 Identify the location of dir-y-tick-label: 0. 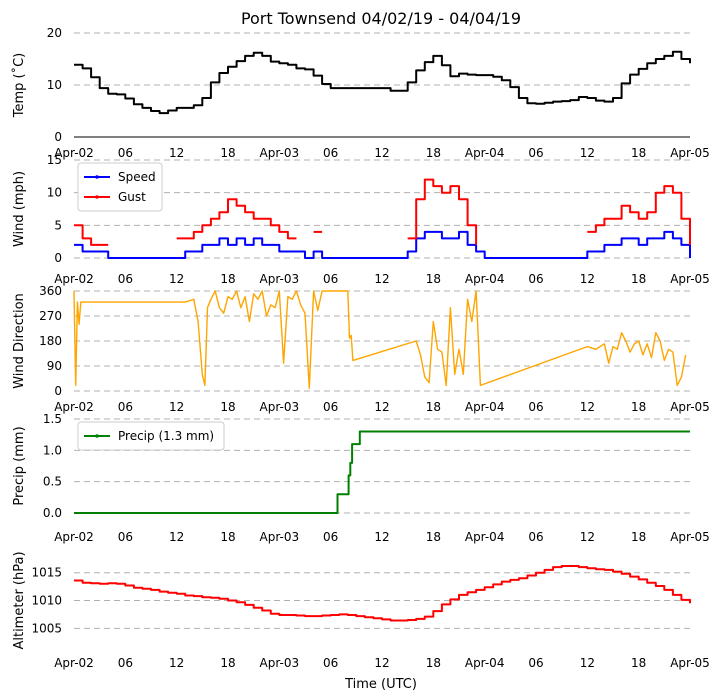
(58, 391).